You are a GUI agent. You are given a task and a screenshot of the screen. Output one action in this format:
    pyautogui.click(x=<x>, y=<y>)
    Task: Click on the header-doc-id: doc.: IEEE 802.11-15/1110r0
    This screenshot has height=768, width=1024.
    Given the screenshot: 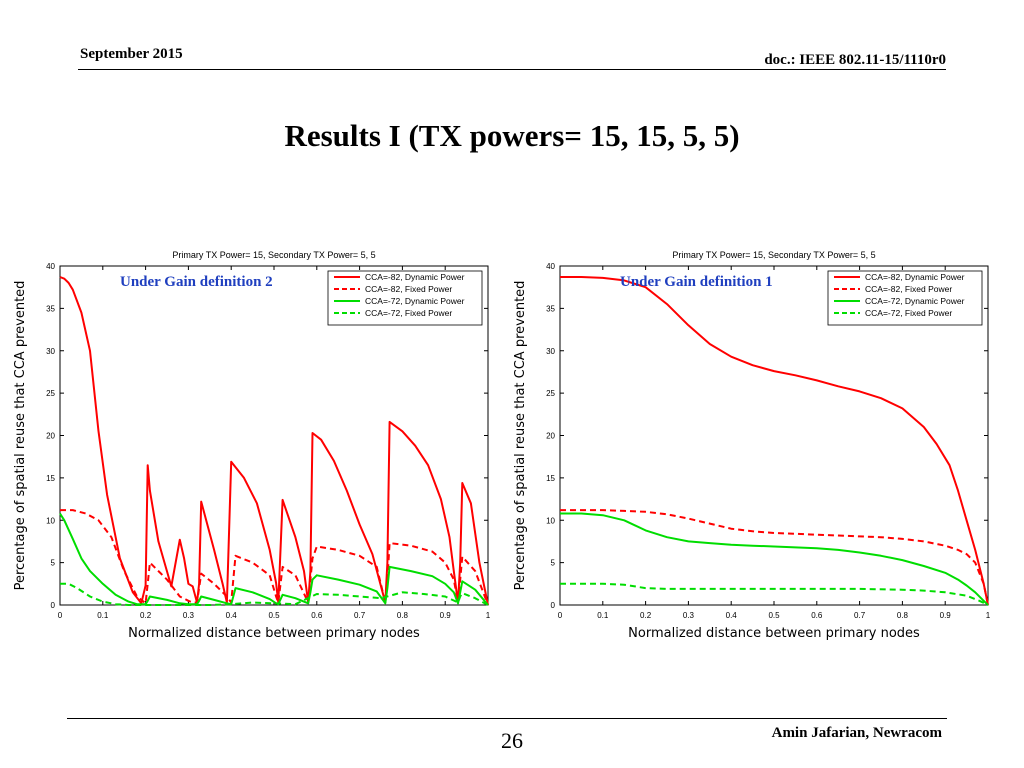 What is the action you would take?
    pyautogui.click(x=855, y=60)
    